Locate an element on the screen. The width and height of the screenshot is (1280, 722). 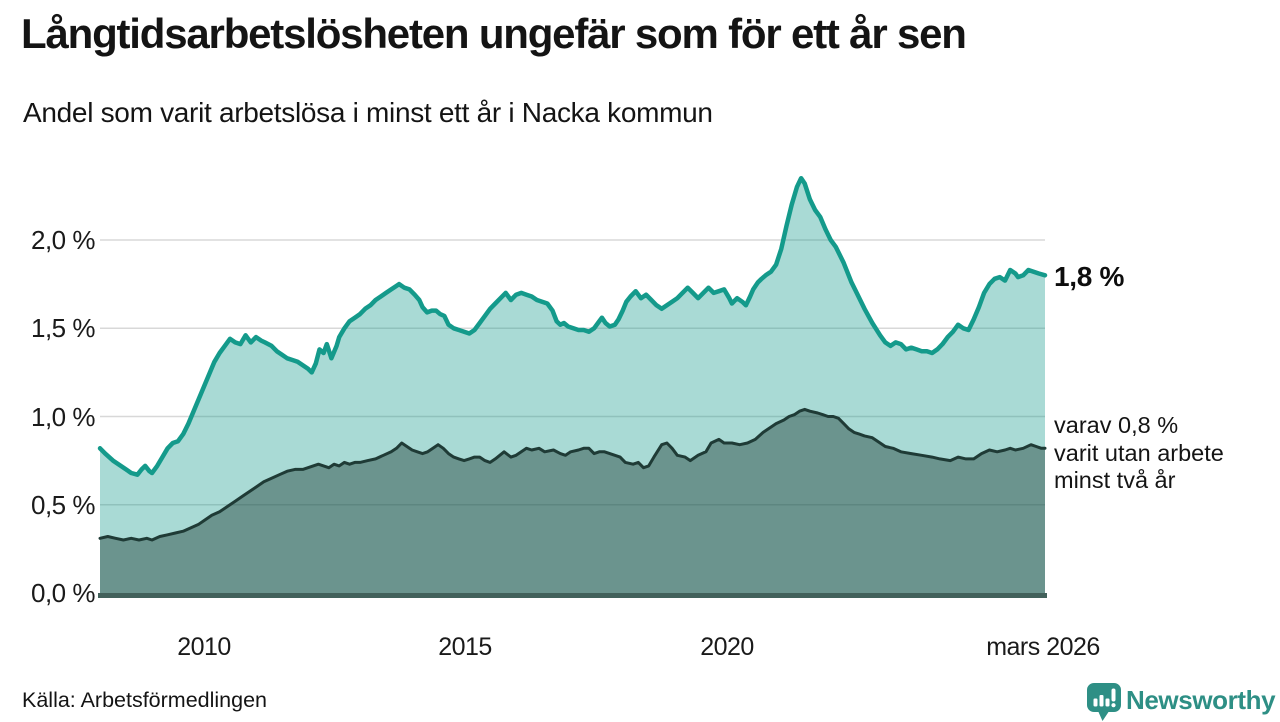
x-axis-tick-2020: 2020 is located at coordinates (727, 647).